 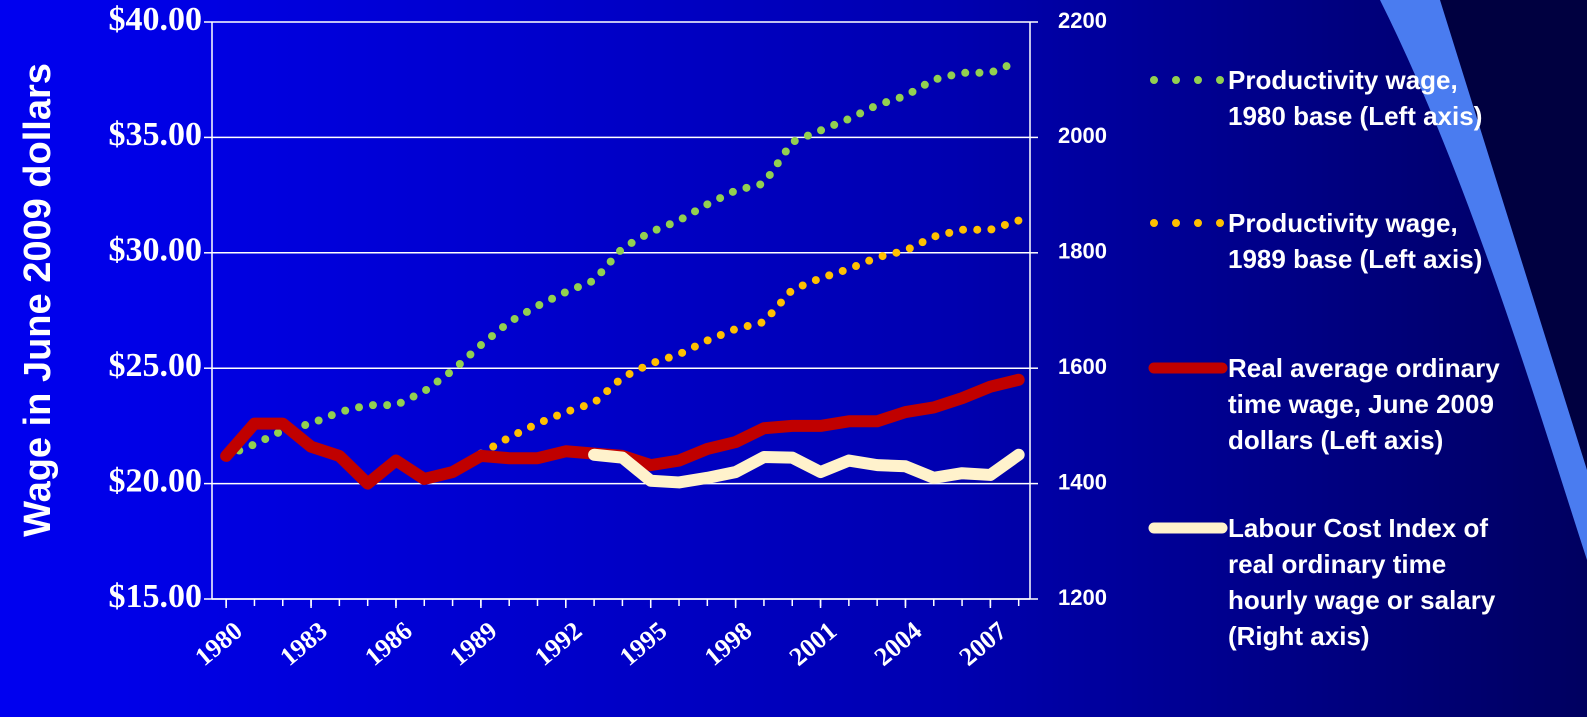 I want to click on y-axis-title: Wage in June 2009 dollars, so click(x=38, y=300).